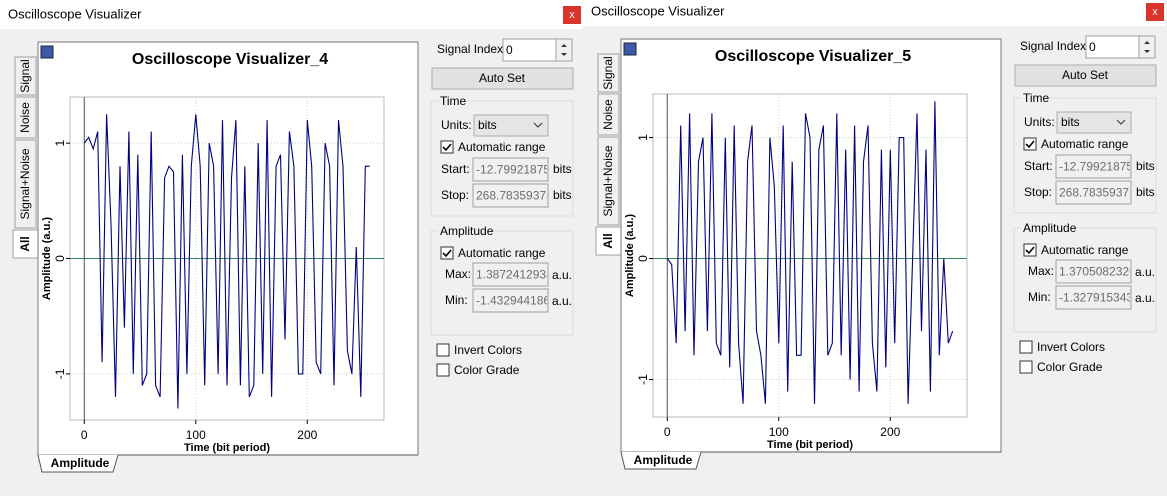 This screenshot has width=1167, height=496. What do you see at coordinates (455, 169) in the screenshot?
I see `start-label: Start:` at bounding box center [455, 169].